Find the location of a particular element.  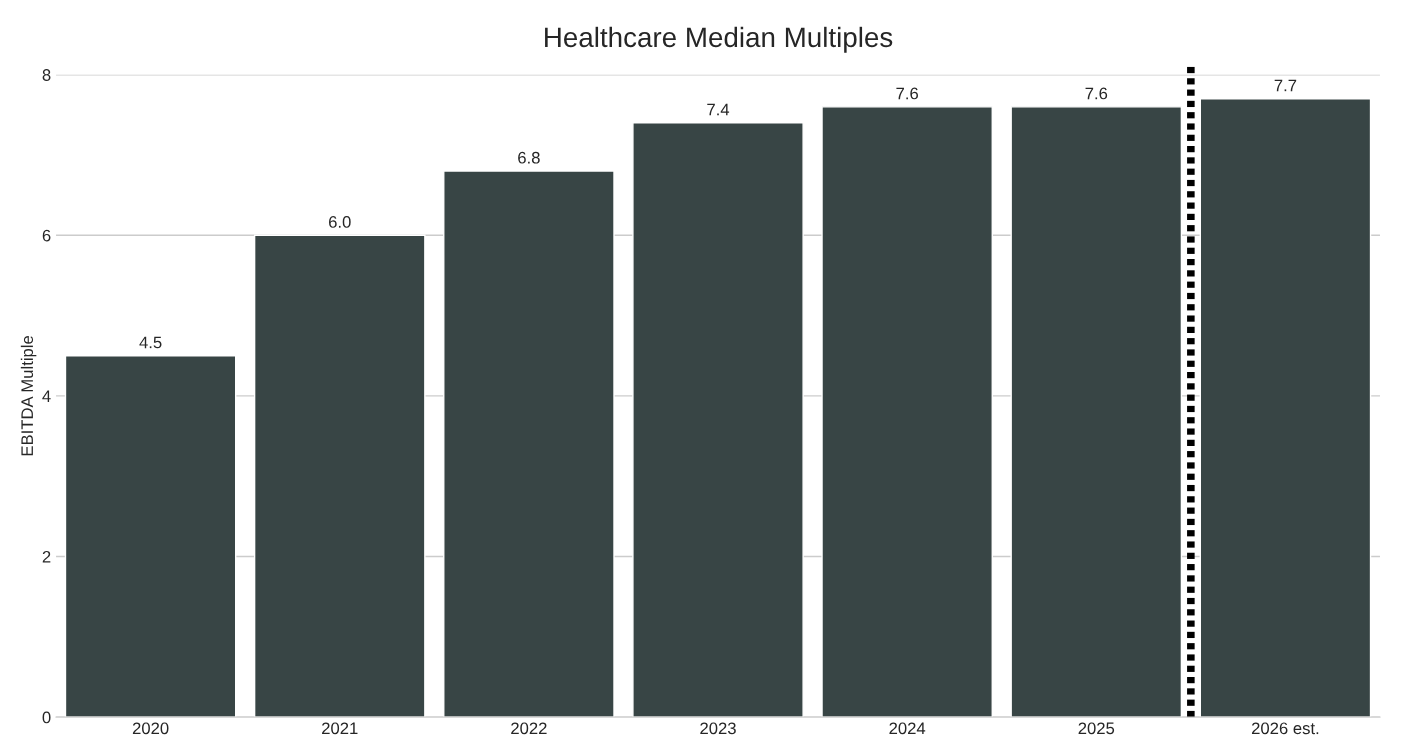

data-label: 6.0 is located at coordinates (340, 222).